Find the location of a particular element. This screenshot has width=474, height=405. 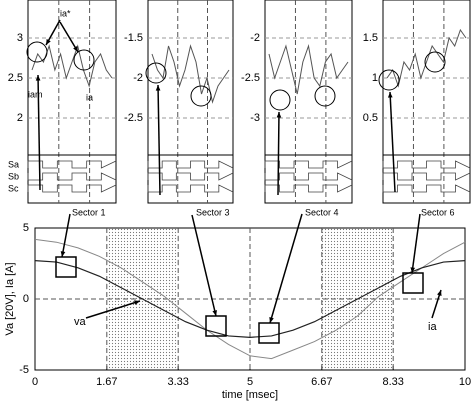

x-tick-label: 6.67 is located at coordinates (321, 382).